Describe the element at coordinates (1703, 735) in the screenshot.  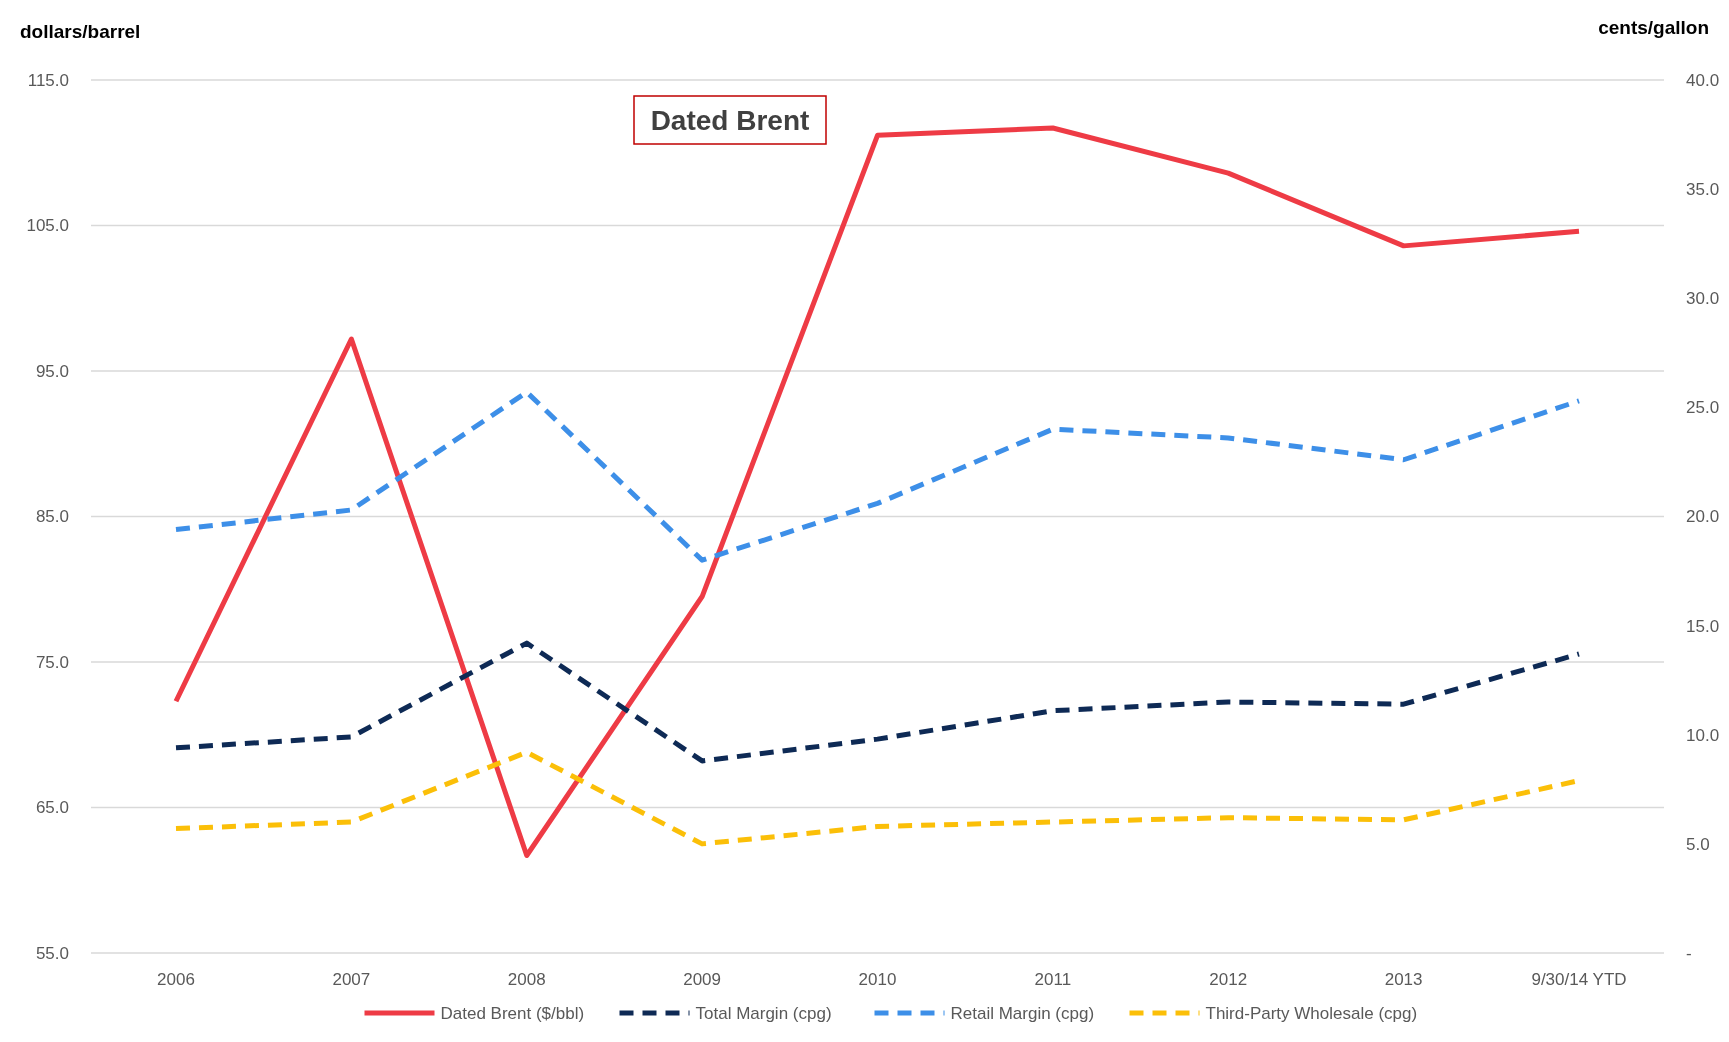
I see `y2-tick-label: 10.0` at that location.